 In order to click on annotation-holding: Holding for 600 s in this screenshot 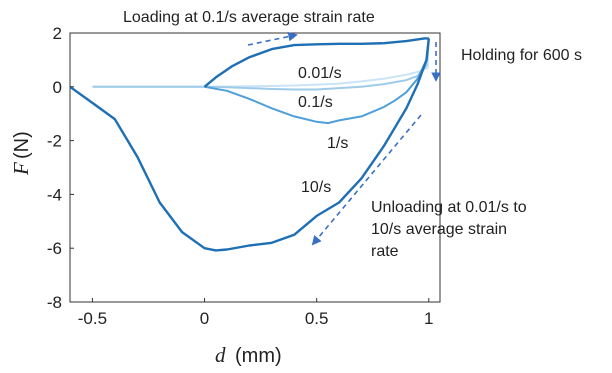, I will do `click(521, 55)`.